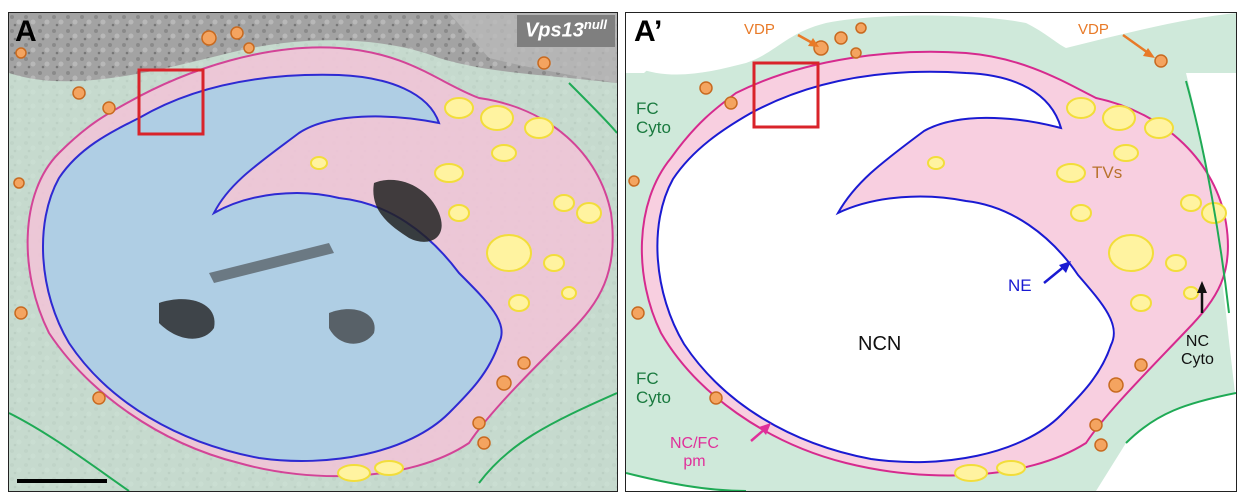  Describe the element at coordinates (62, 481) in the screenshot. I see `scale-bar` at that location.